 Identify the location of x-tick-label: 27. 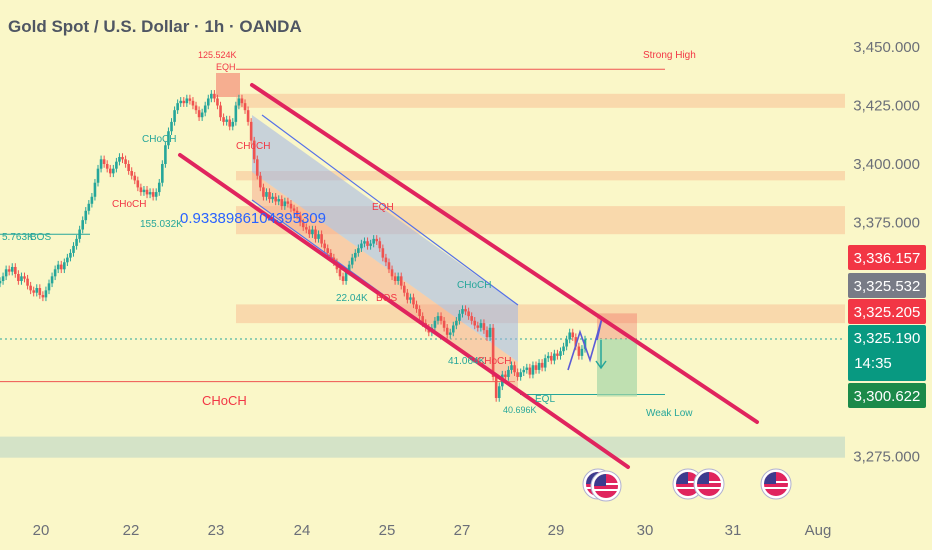
(462, 530).